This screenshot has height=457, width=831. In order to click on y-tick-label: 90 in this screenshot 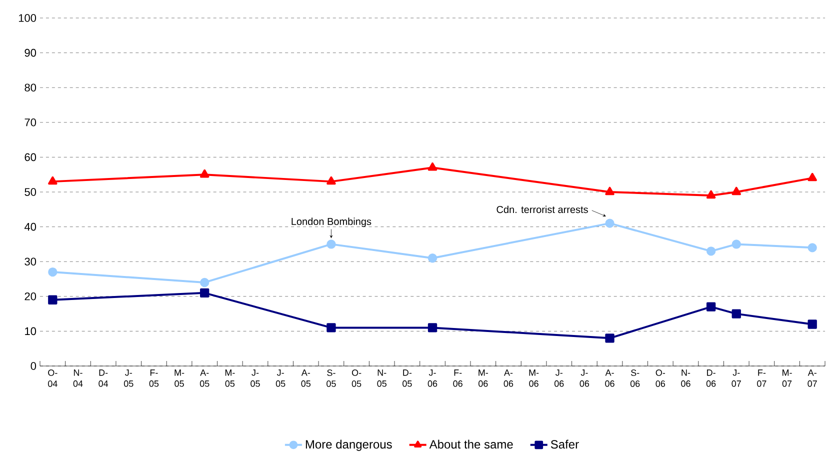, I will do `click(30, 52)`.